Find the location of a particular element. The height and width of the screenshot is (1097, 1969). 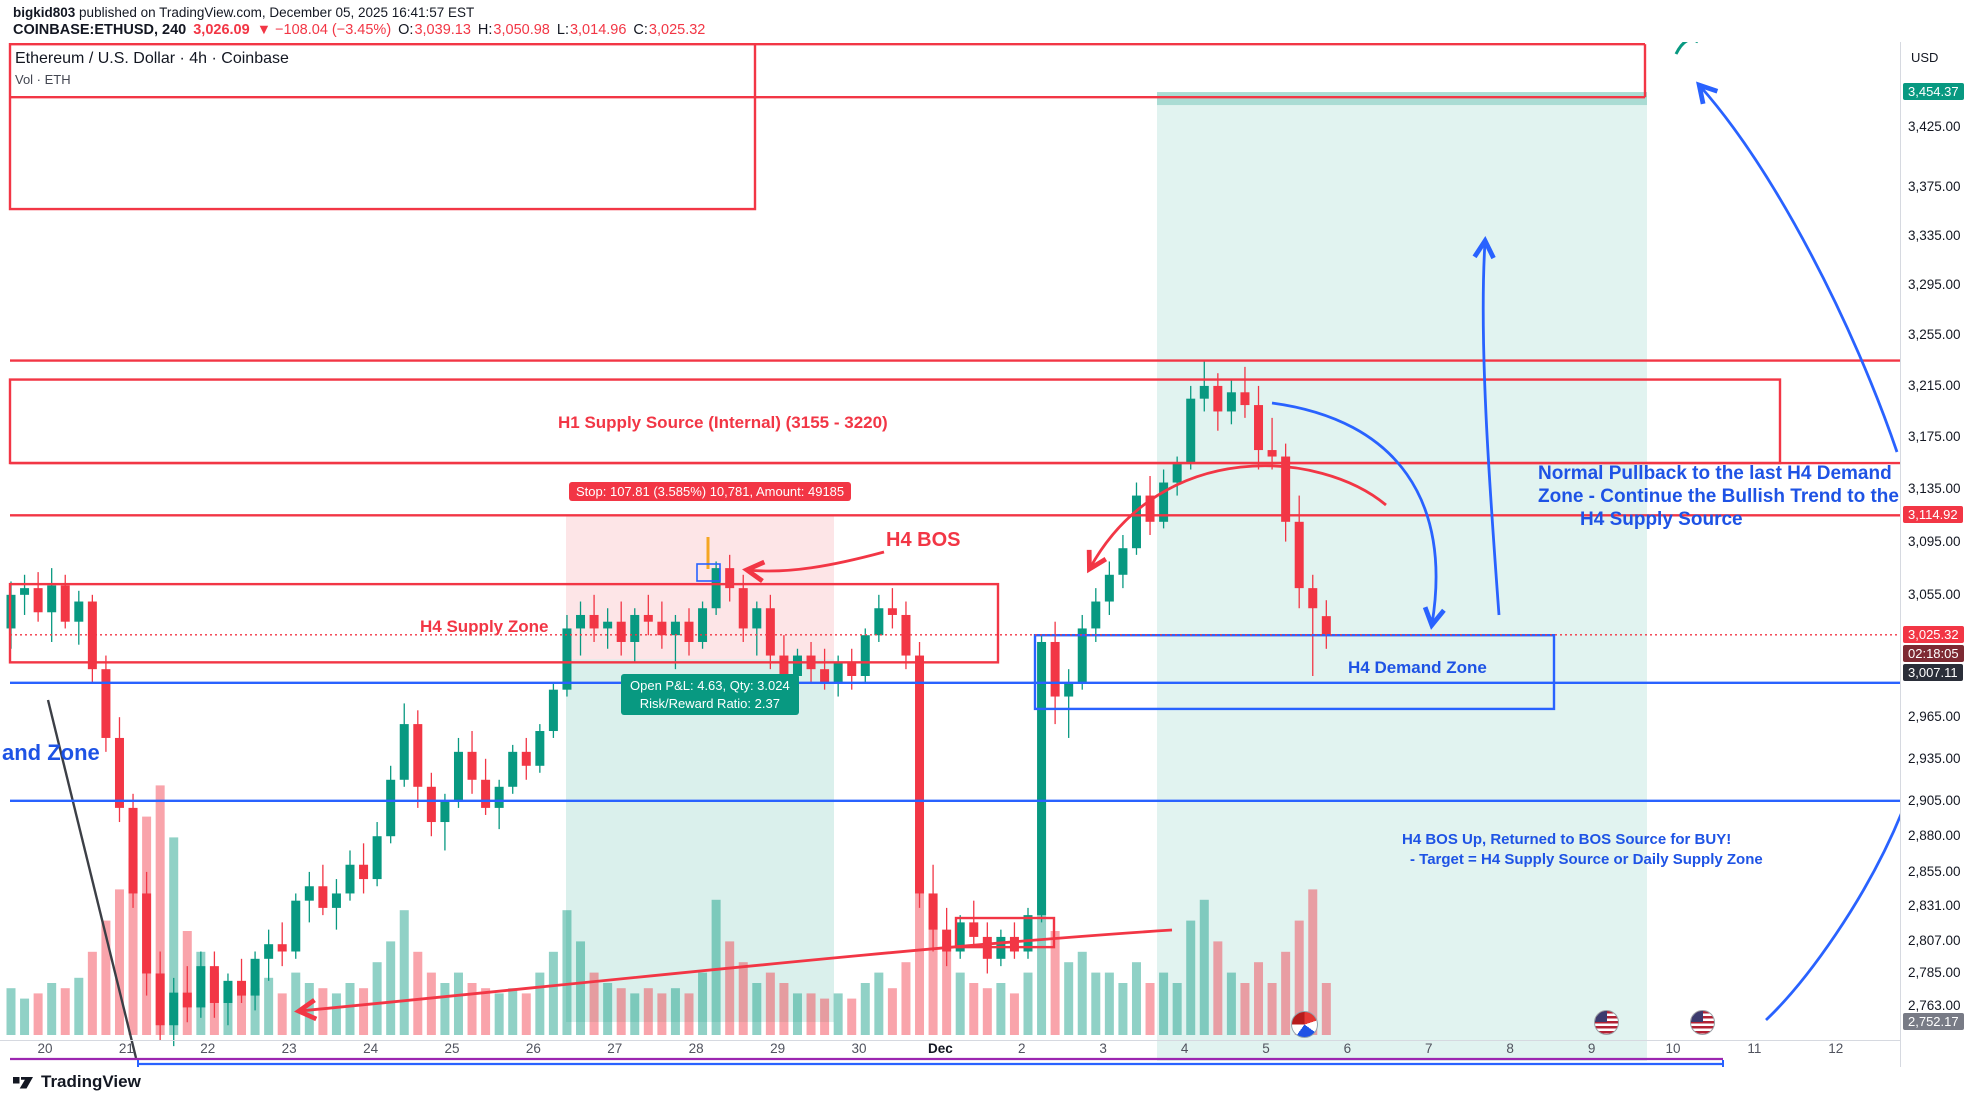

time-axis-label: 12 is located at coordinates (1836, 1048).